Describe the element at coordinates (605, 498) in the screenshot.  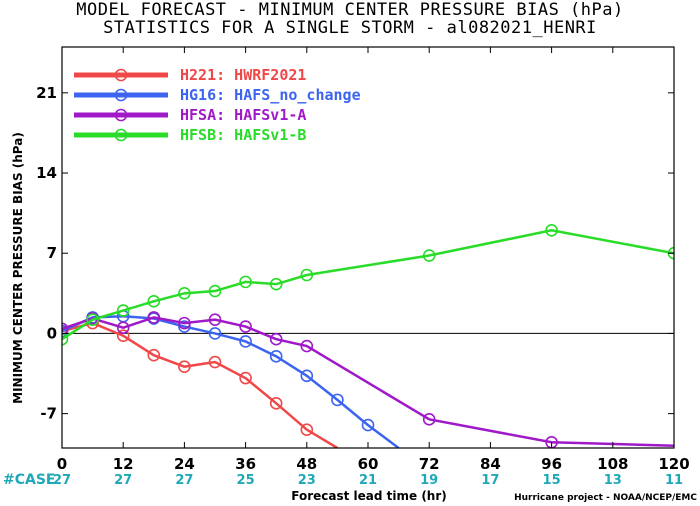
I see `credit-text: Hurricane project - NOAA/NCEP/EMC` at that location.